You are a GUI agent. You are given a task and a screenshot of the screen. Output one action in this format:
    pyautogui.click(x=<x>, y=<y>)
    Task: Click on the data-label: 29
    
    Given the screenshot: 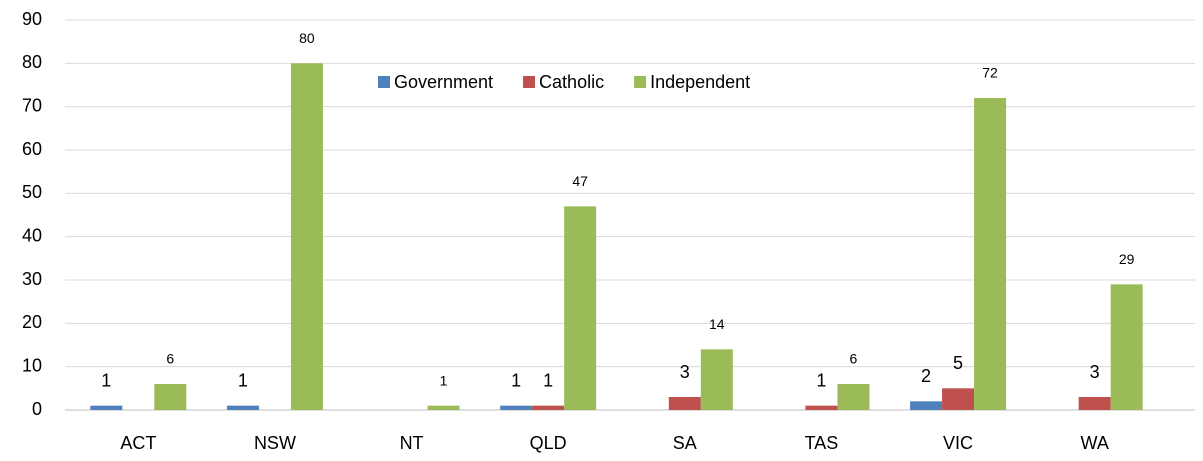 What is the action you would take?
    pyautogui.click(x=1127, y=259)
    